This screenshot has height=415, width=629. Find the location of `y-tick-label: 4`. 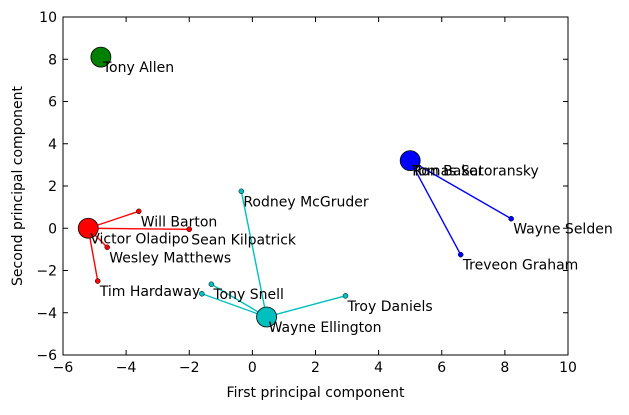

y-tick-label: 4 is located at coordinates (52, 145).